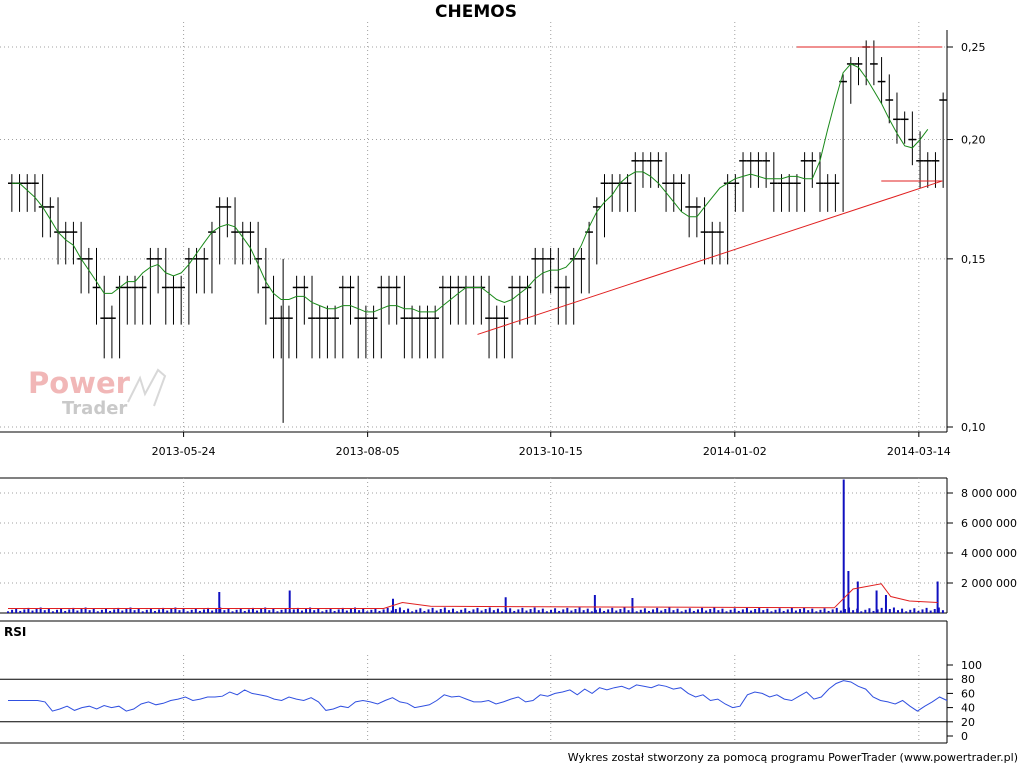 Image resolution: width=1024 pixels, height=768 pixels. What do you see at coordinates (989, 583) in the screenshot?
I see `volume-y-tick-label: 2 000 000` at bounding box center [989, 583].